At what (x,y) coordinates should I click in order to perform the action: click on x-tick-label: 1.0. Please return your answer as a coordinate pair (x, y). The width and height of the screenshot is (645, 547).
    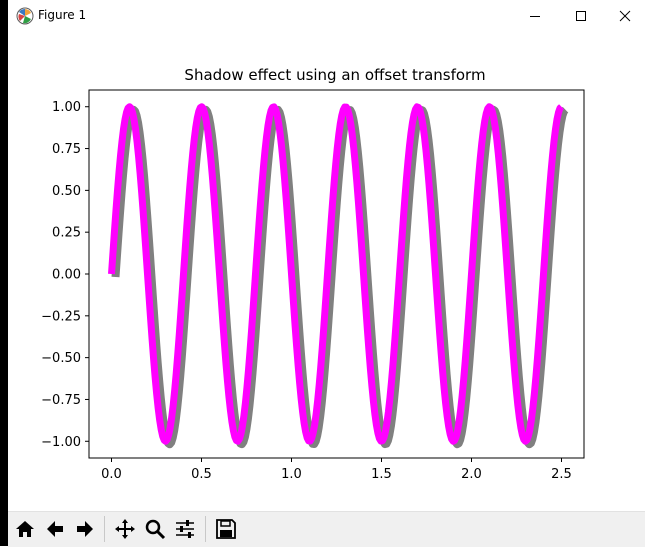
    Looking at the image, I should click on (291, 474).